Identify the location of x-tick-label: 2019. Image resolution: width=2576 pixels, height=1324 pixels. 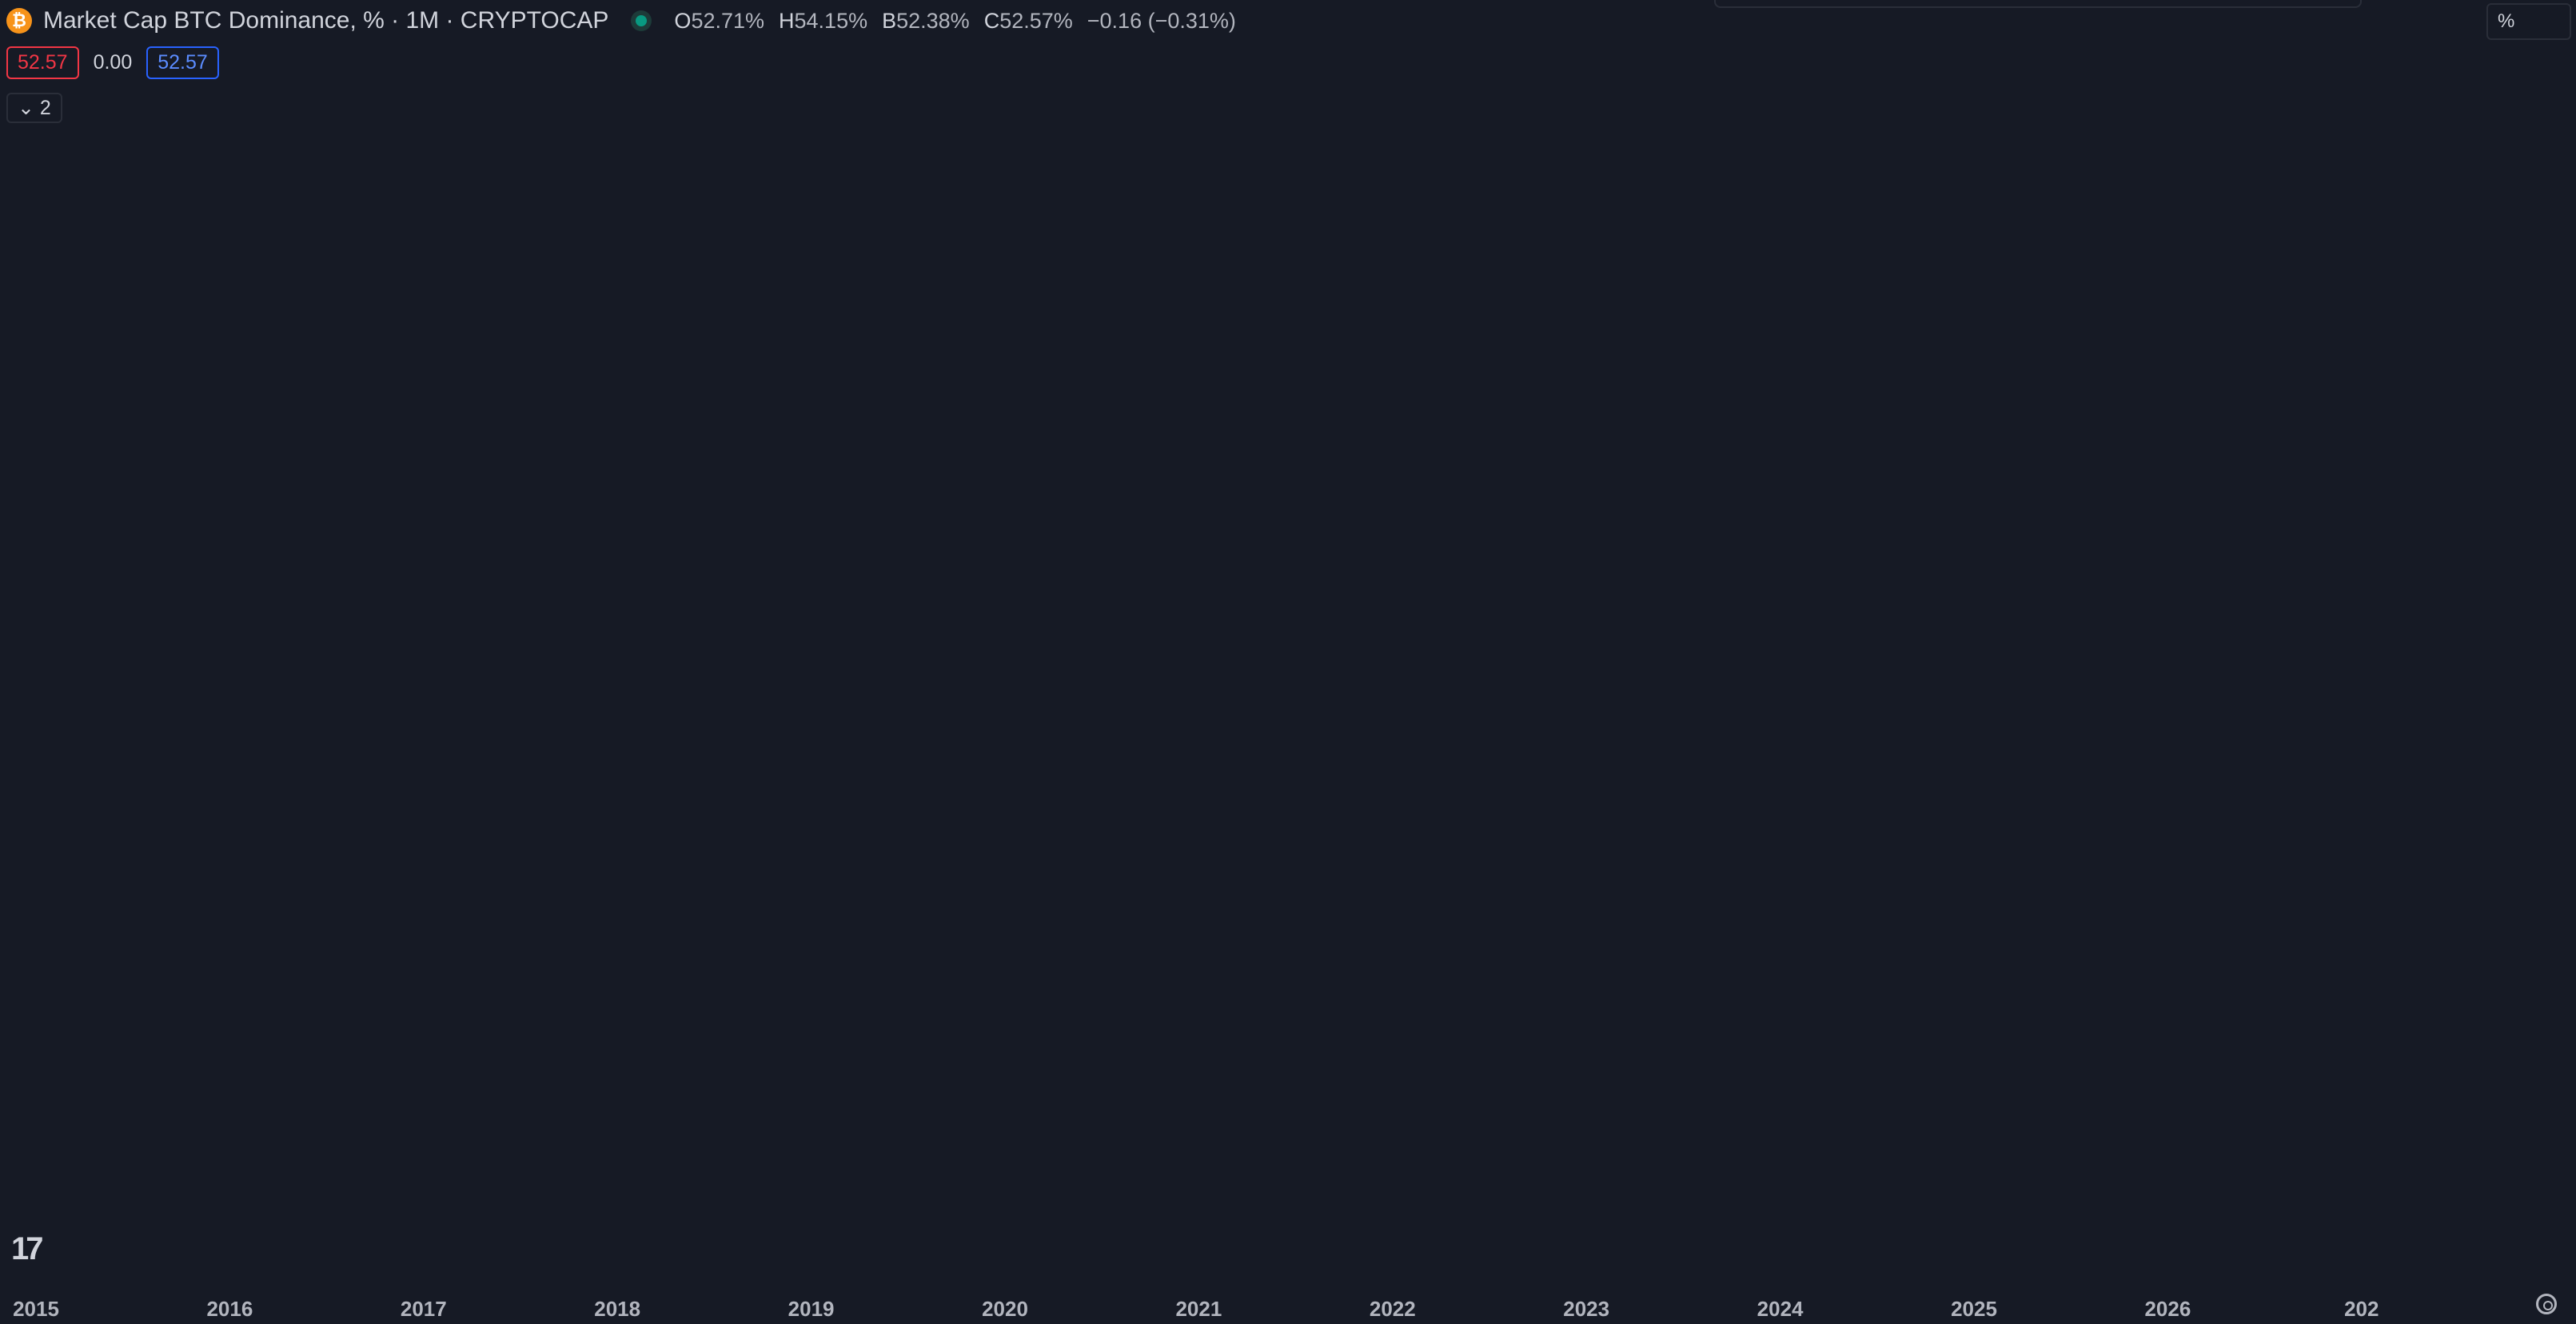
(811, 1309).